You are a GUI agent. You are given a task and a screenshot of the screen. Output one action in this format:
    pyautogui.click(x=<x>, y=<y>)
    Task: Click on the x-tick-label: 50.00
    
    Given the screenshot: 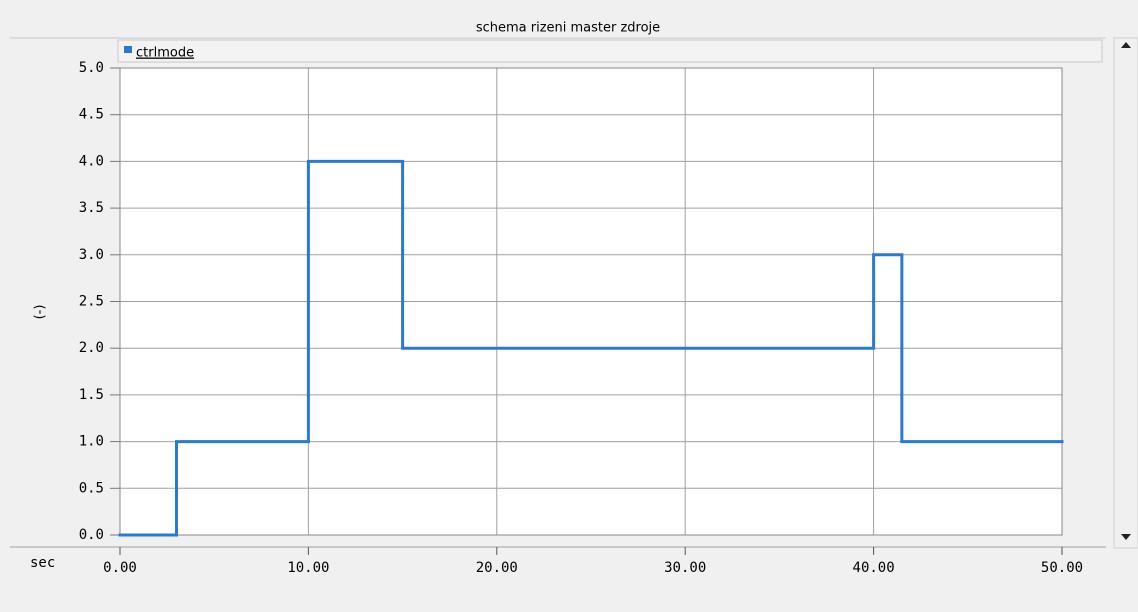 What is the action you would take?
    pyautogui.click(x=1062, y=568)
    